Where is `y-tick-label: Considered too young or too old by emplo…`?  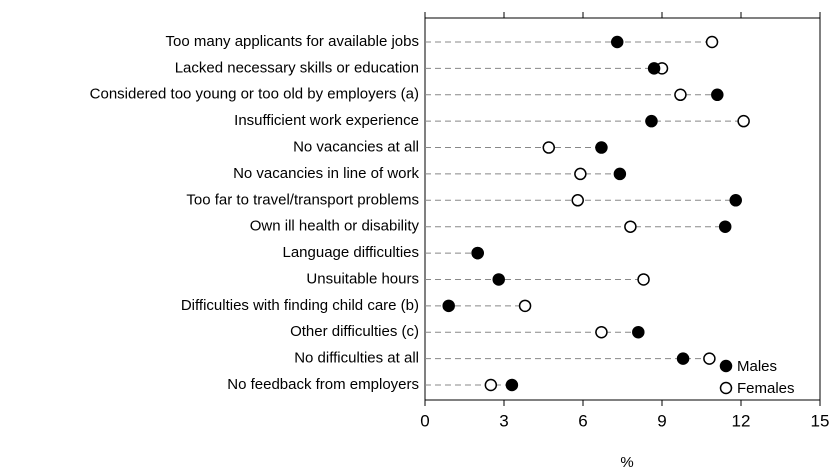 y-tick-label: Considered too young or too old by emplo… is located at coordinates (254, 94).